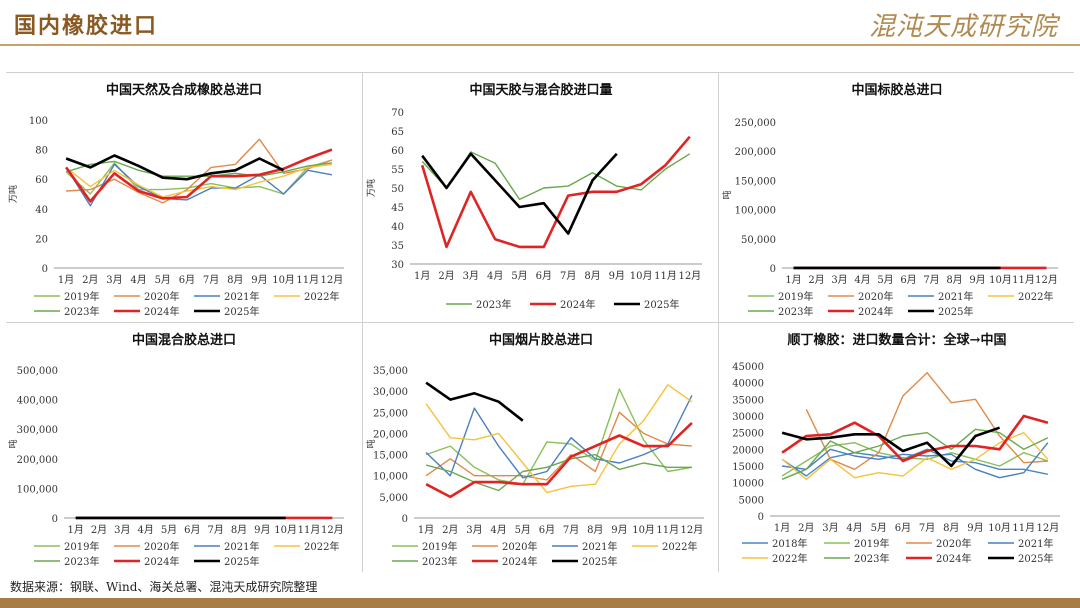  Describe the element at coordinates (1046, 280) in the screenshot. I see `x-tick-label: 12月` at that location.